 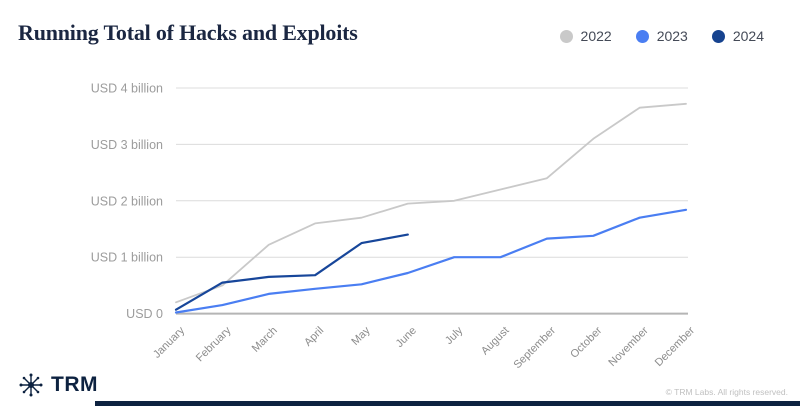 I want to click on svg-text: June, so click(x=406, y=337).